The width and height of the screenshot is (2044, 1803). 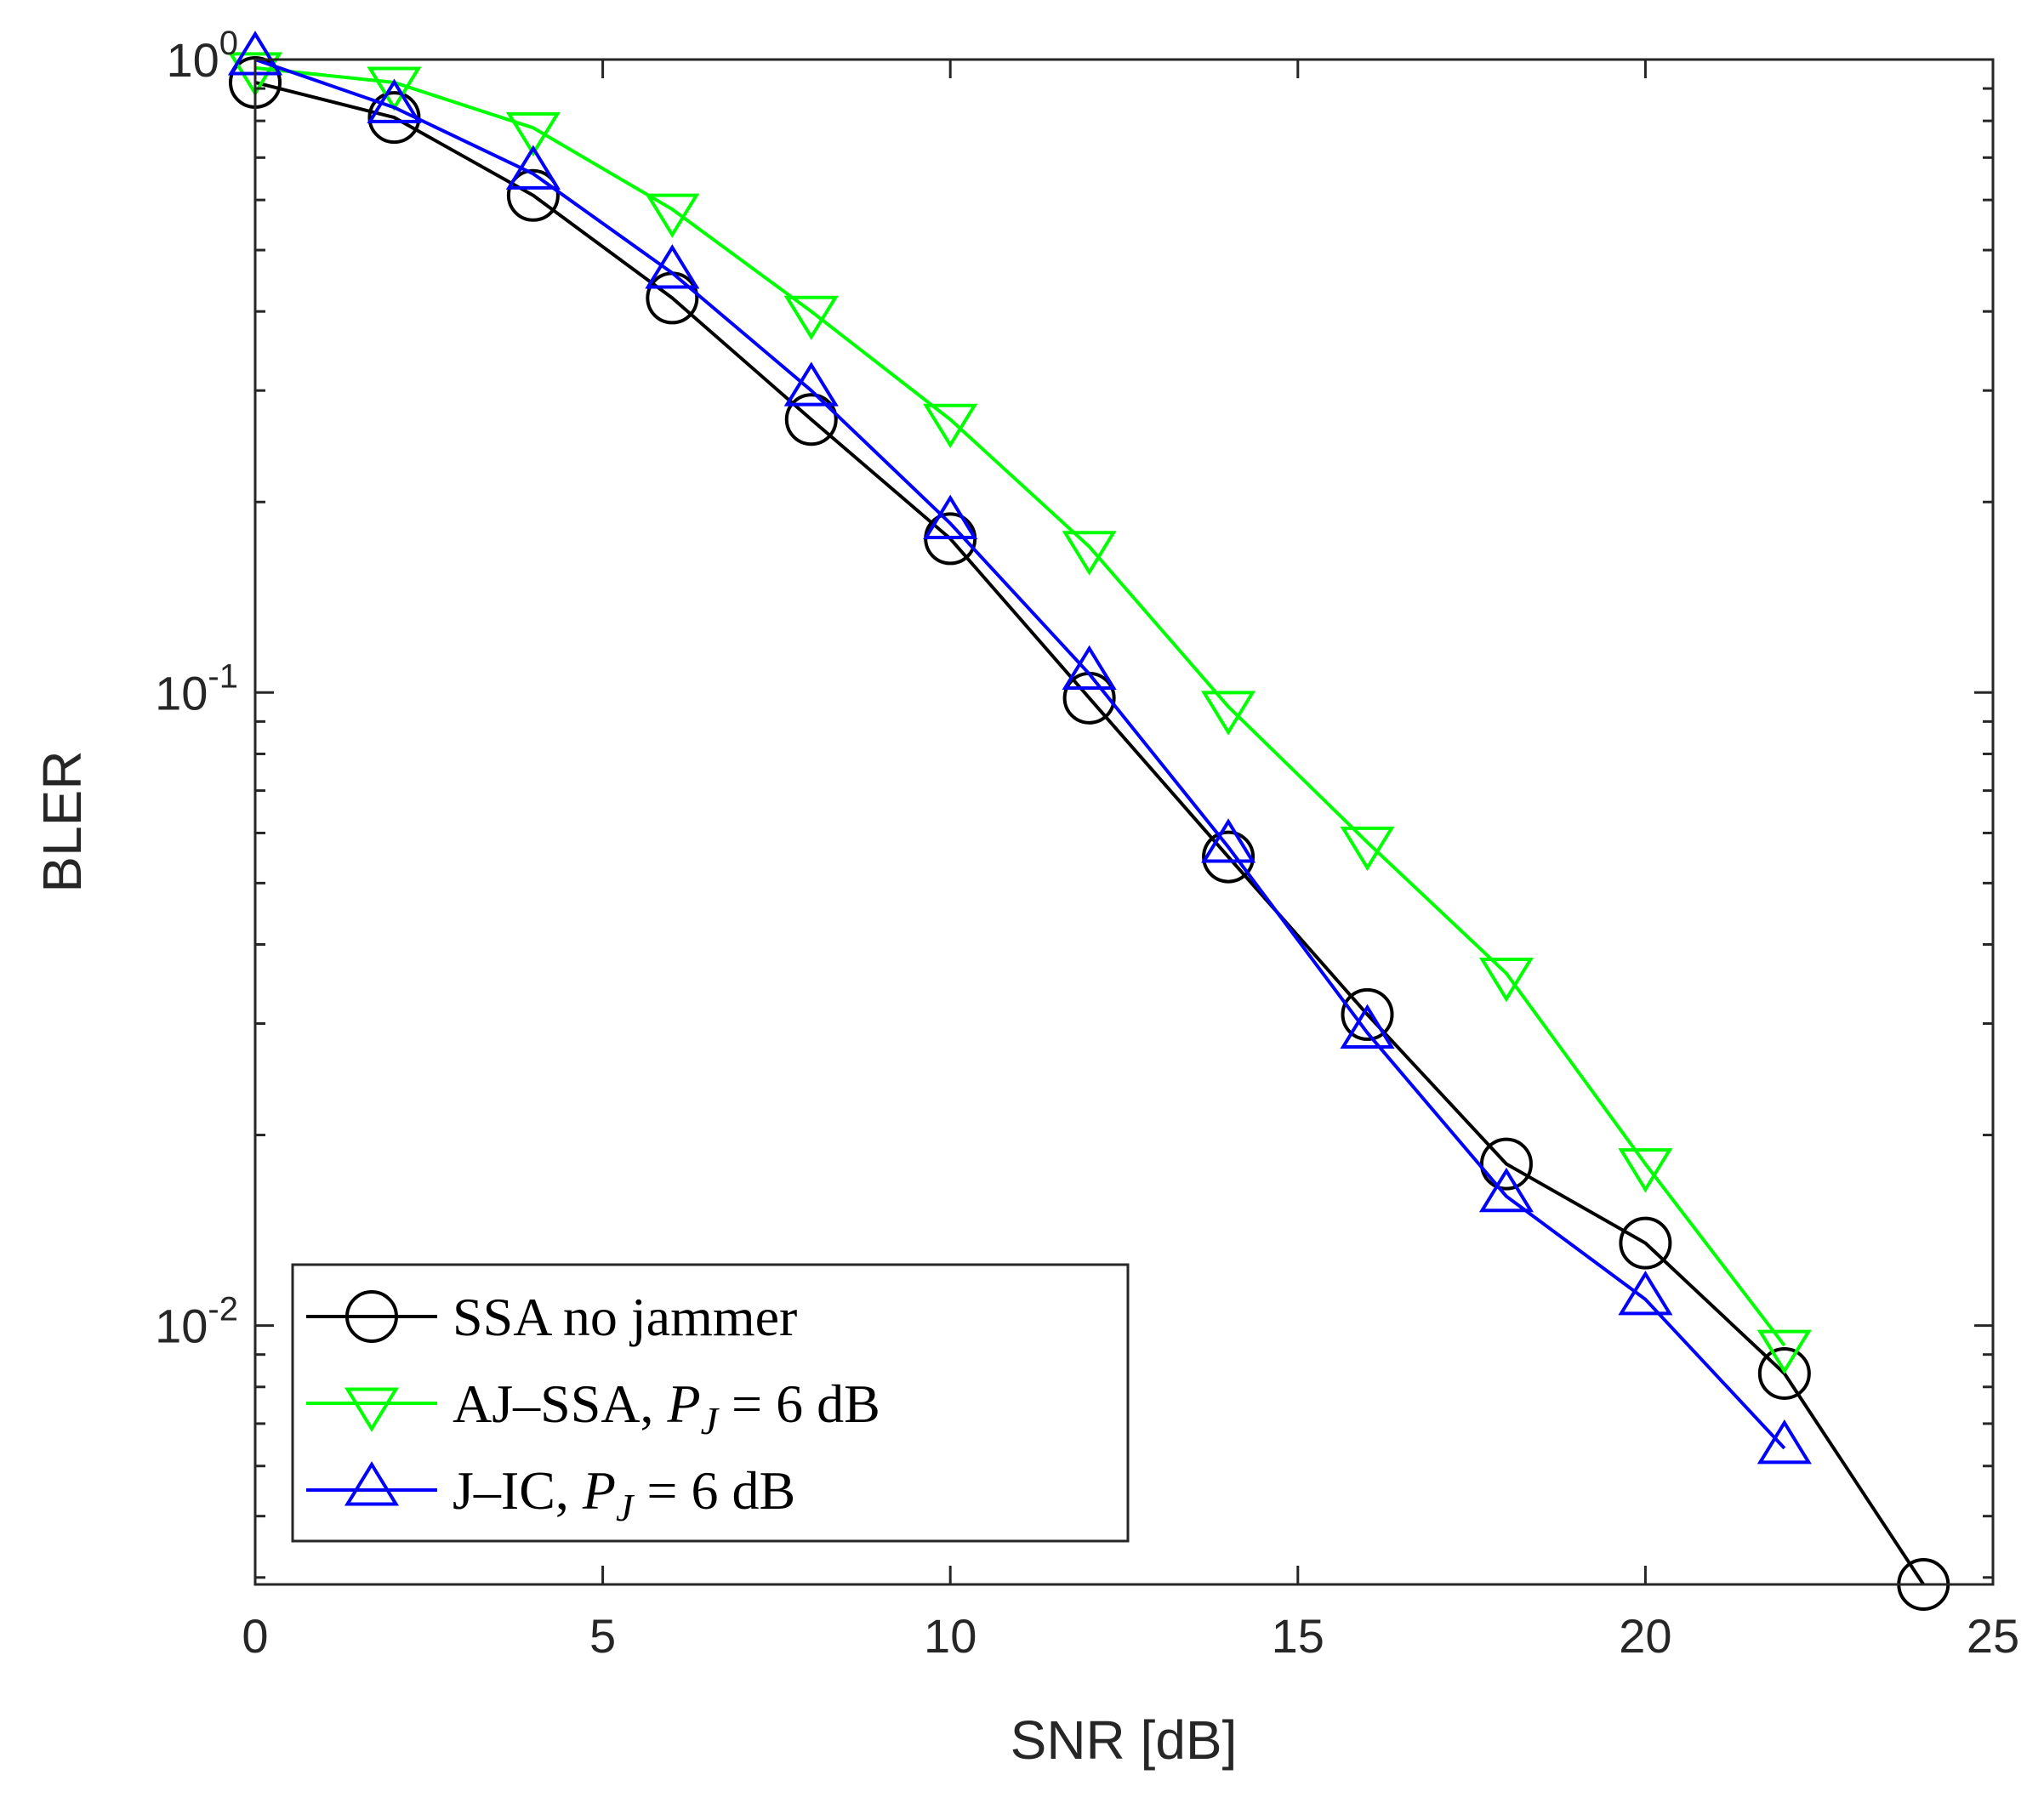 I want to click on legend-entry: J–IC, PJ = 6 dB, so click(x=550, y=1495).